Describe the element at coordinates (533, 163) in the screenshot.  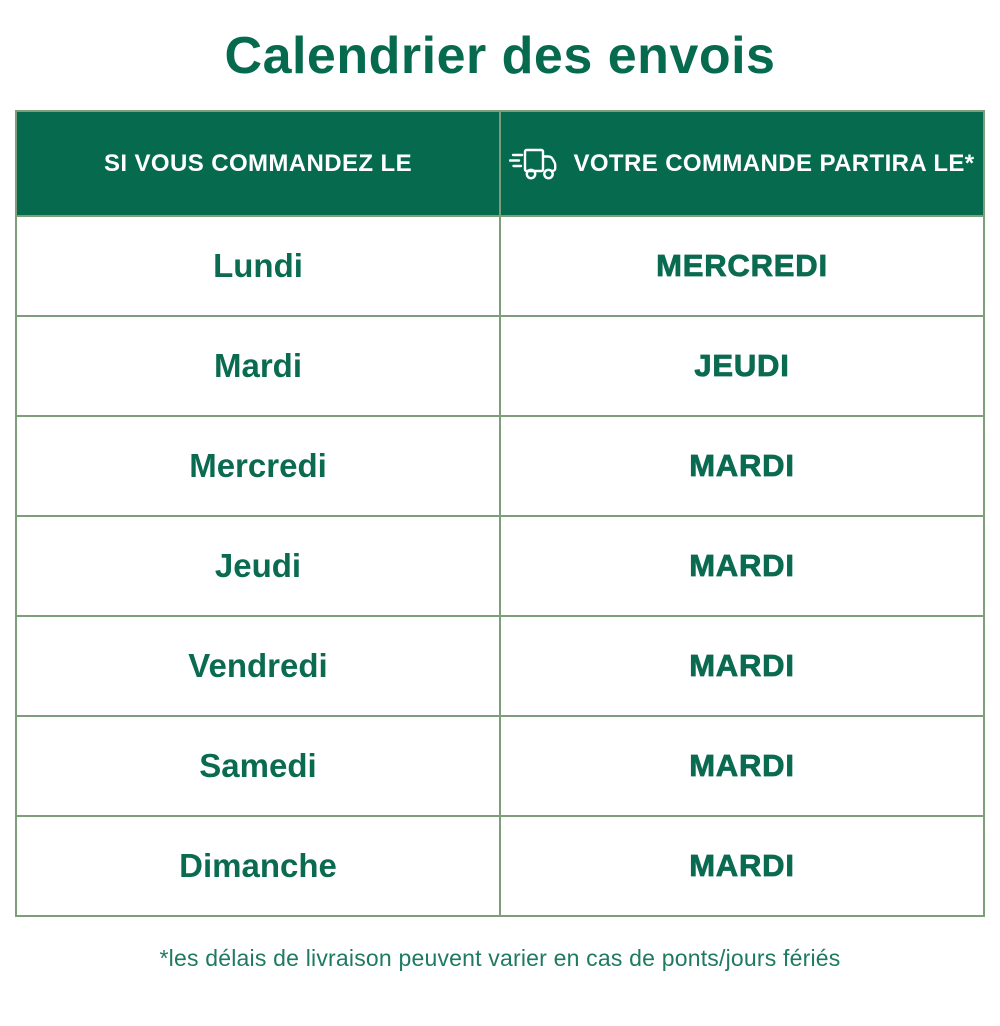
I see `delivery-truck-icon` at that location.